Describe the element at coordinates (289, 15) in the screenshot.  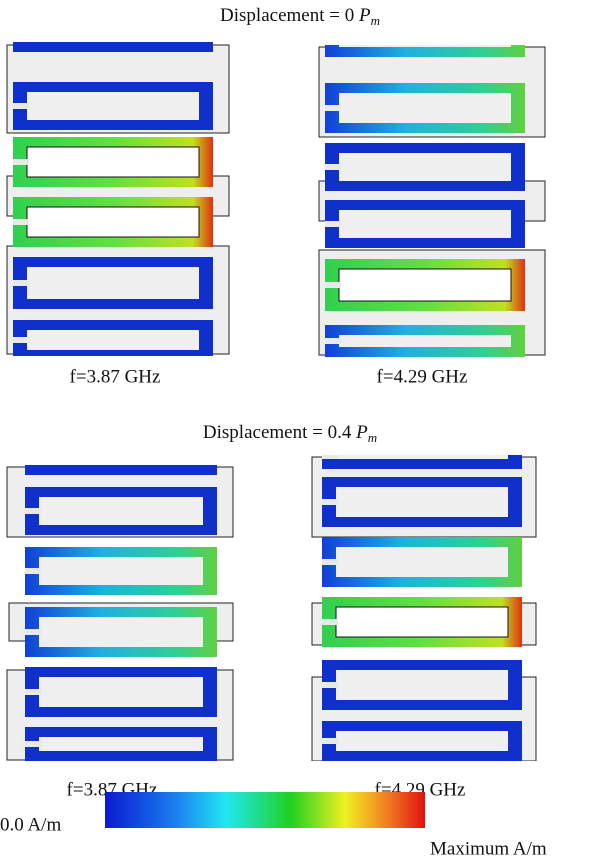
I see `title-text: Displacement = 0` at that location.